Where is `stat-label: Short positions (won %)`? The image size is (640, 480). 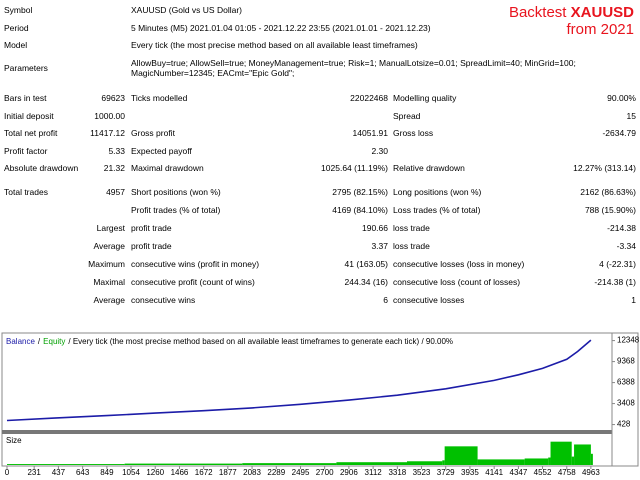
stat-label: Short positions (won %) is located at coordinates (176, 192).